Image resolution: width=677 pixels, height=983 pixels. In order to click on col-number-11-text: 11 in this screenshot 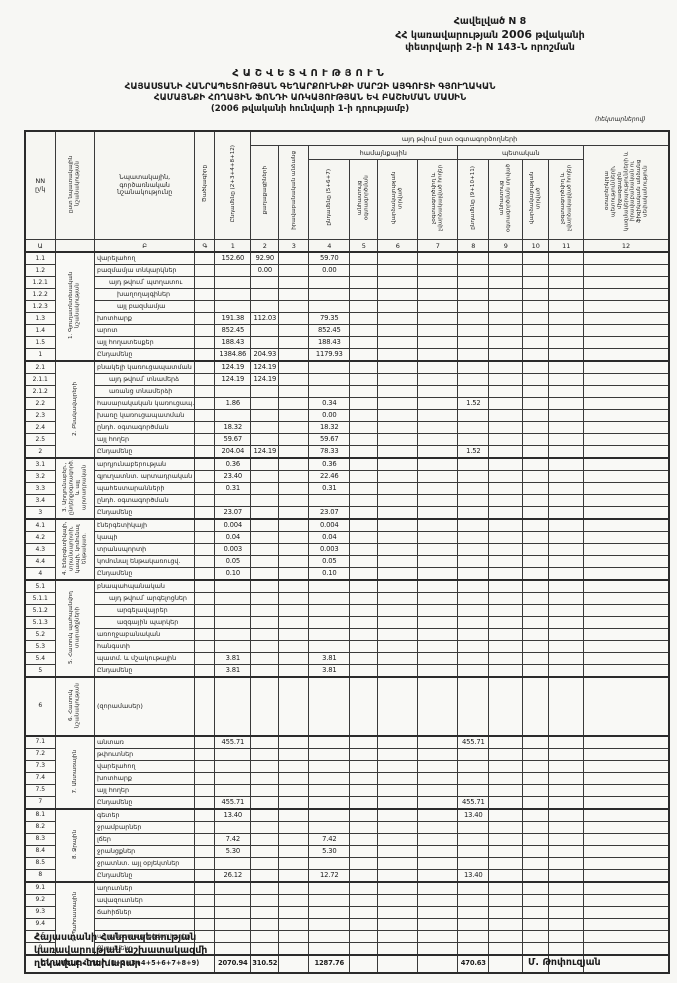, I will do `click(566, 245)`.